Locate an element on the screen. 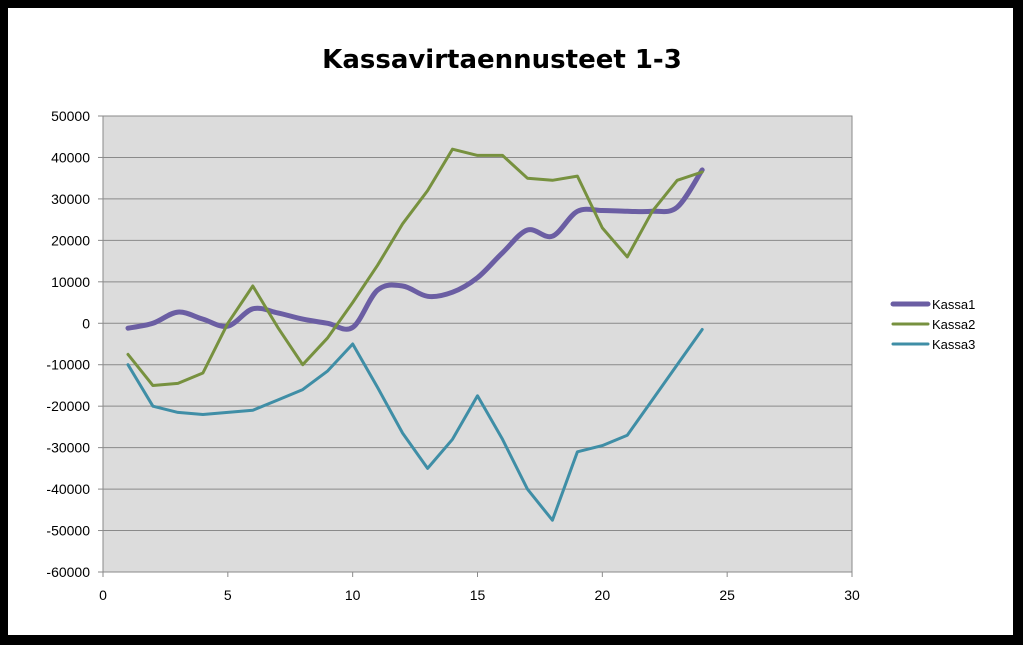  y-tick-label: 40000 is located at coordinates (70, 157).